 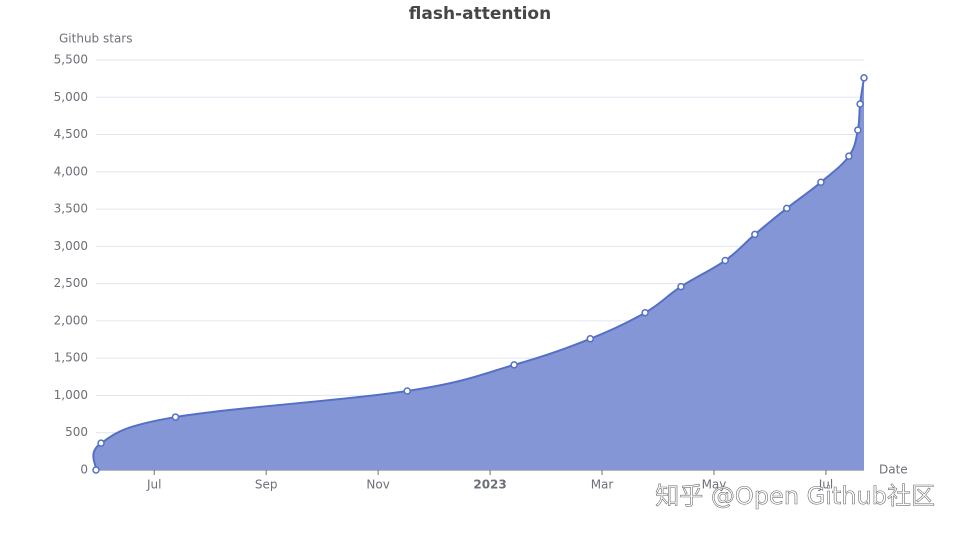 What do you see at coordinates (71, 395) in the screenshot?
I see `y-tick-label: 1,000` at bounding box center [71, 395].